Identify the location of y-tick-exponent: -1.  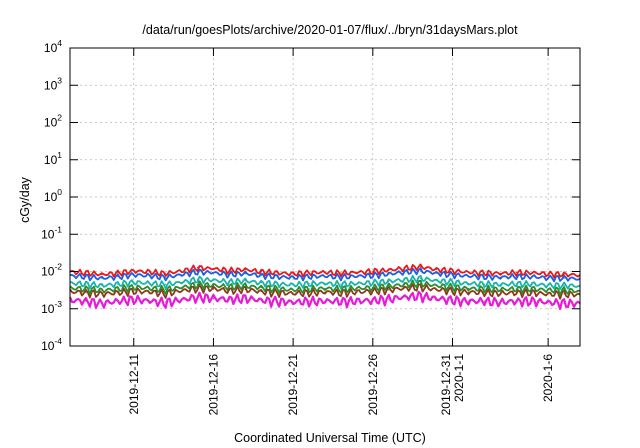
(58, 229).